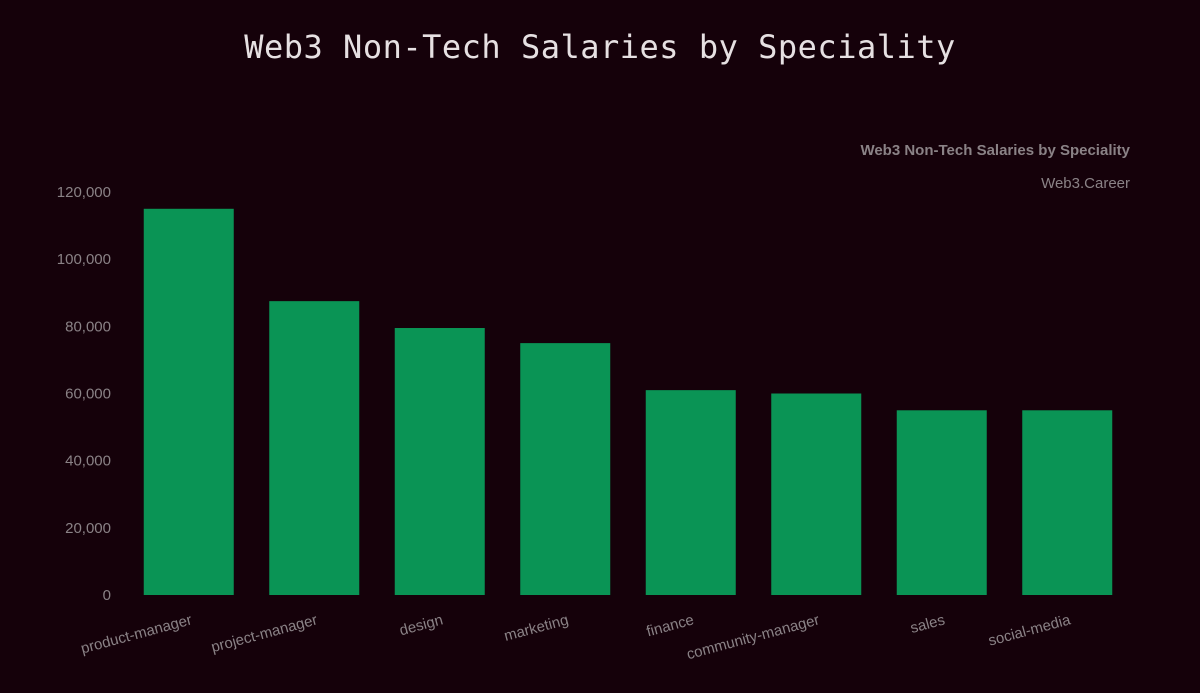  I want to click on bar-marketing, so click(565, 469).